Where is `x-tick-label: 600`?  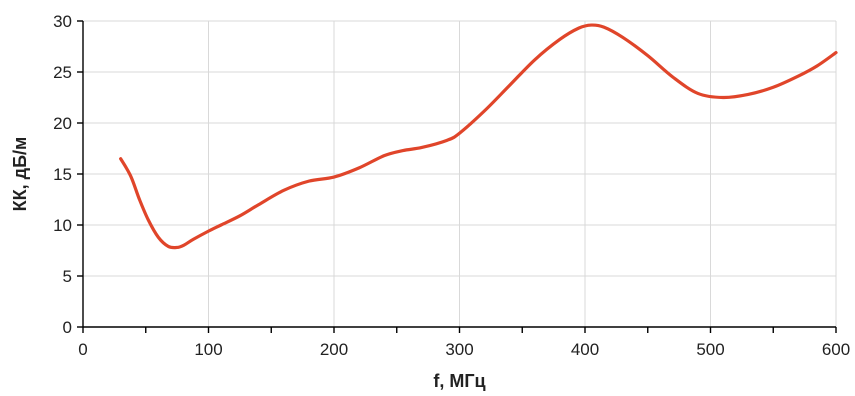 x-tick-label: 600 is located at coordinates (836, 349).